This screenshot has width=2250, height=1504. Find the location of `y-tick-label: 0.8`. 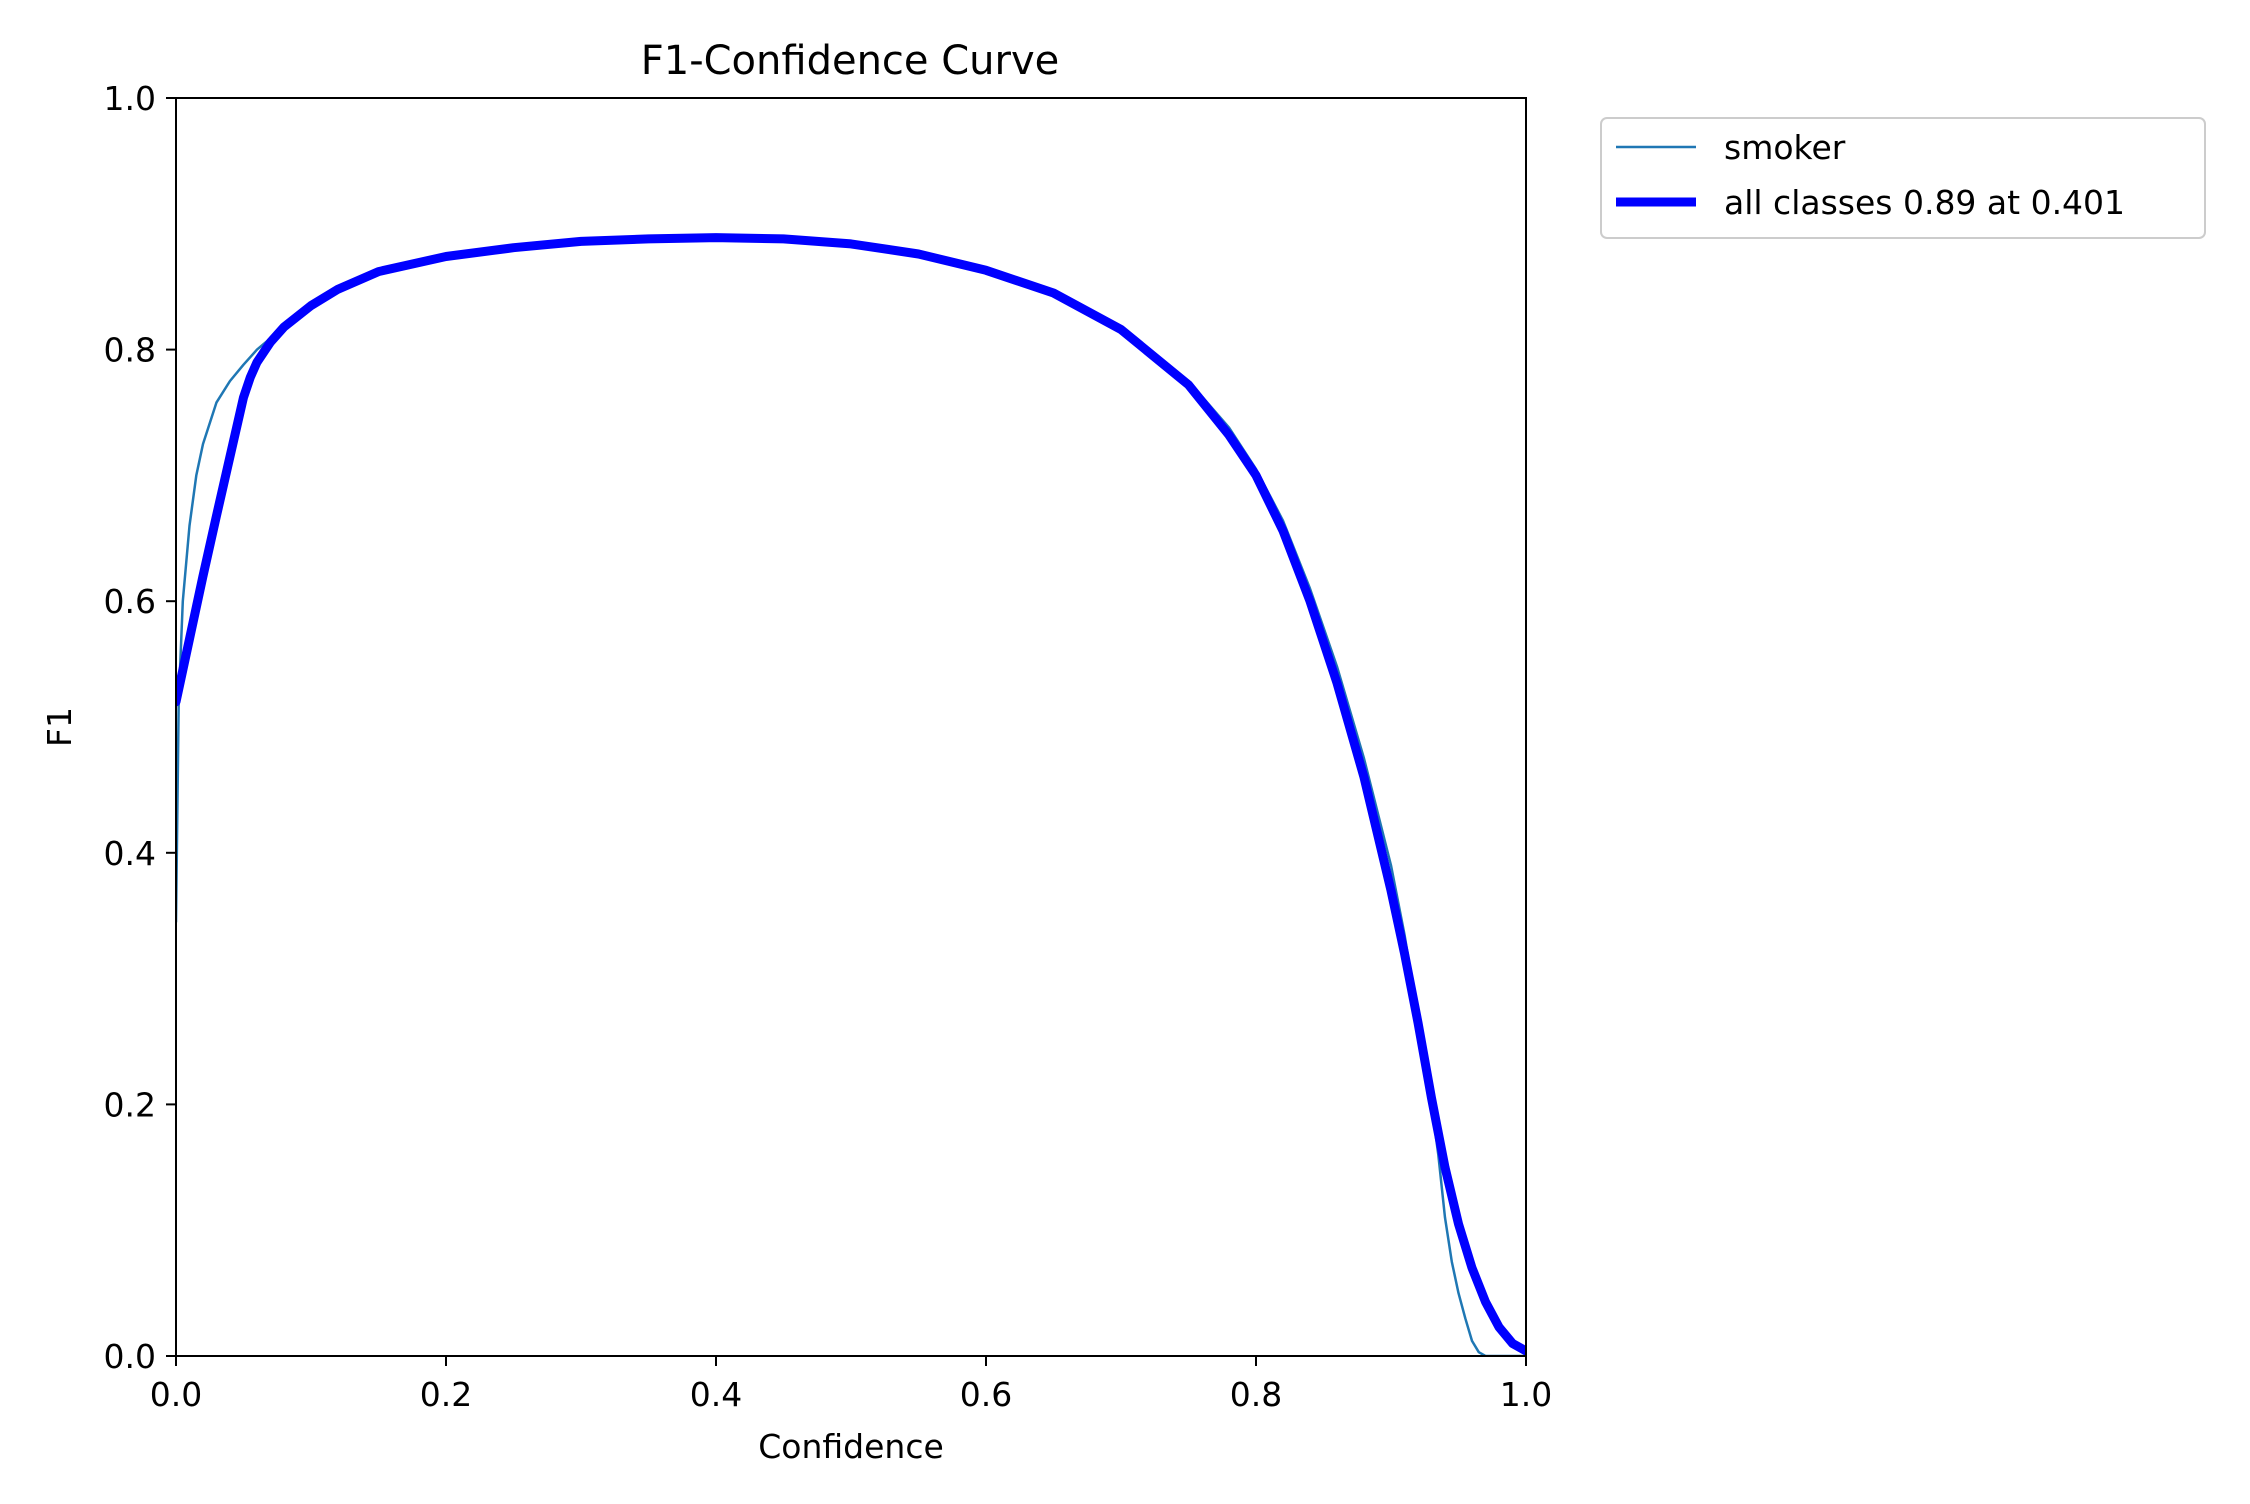

y-tick-label: 0.8 is located at coordinates (130, 350).